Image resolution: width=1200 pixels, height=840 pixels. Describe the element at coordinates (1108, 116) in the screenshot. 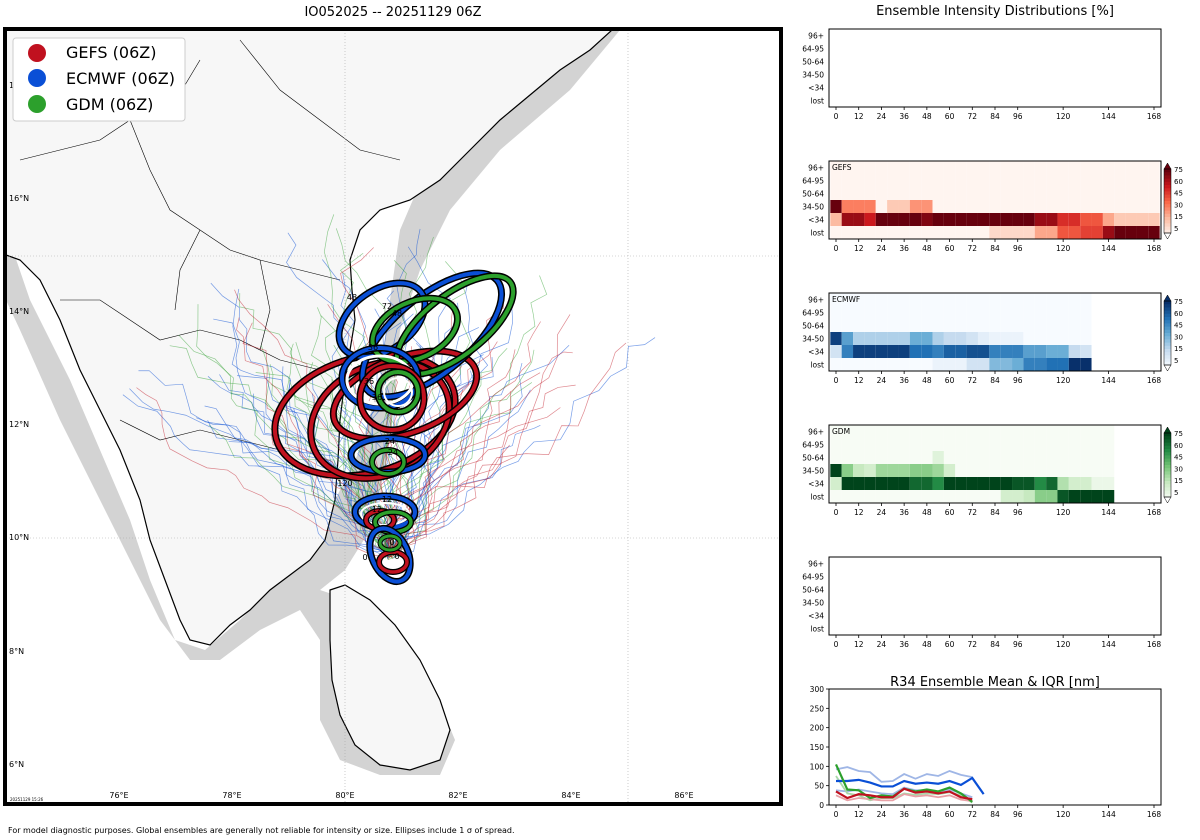

I see `x-tick-label: 144` at that location.